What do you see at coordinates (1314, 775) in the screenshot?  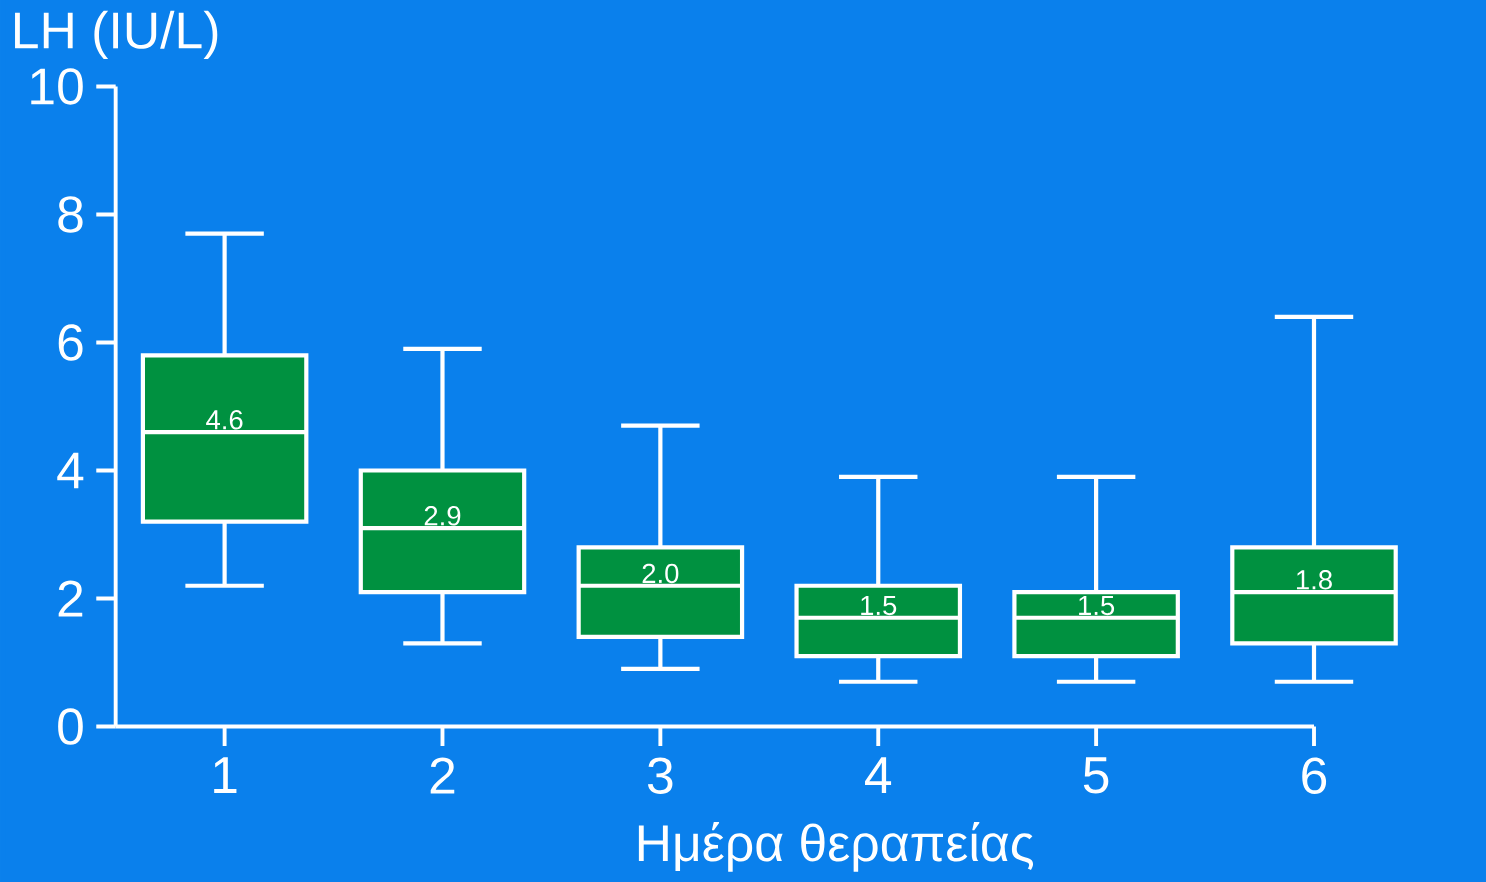 I see `x-tick-label: 6` at bounding box center [1314, 775].